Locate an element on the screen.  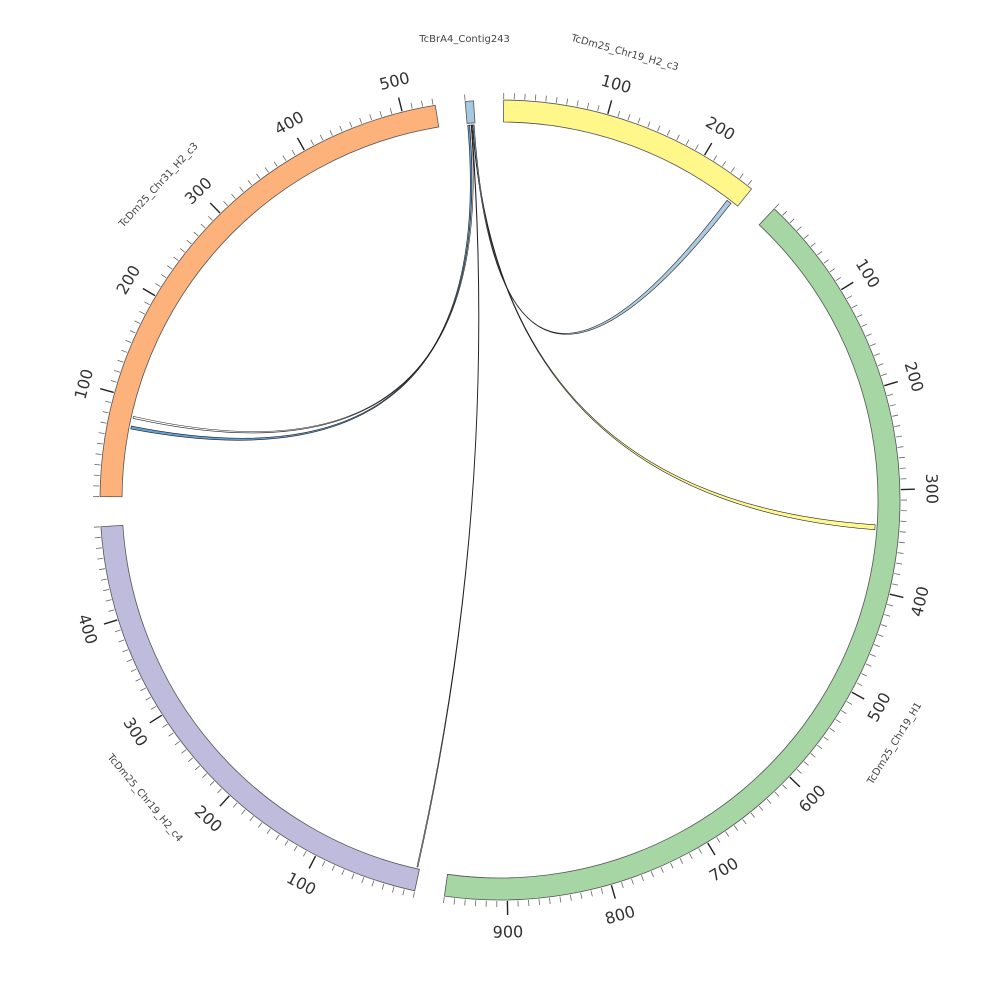
tick-label: 200 is located at coordinates (208, 818).